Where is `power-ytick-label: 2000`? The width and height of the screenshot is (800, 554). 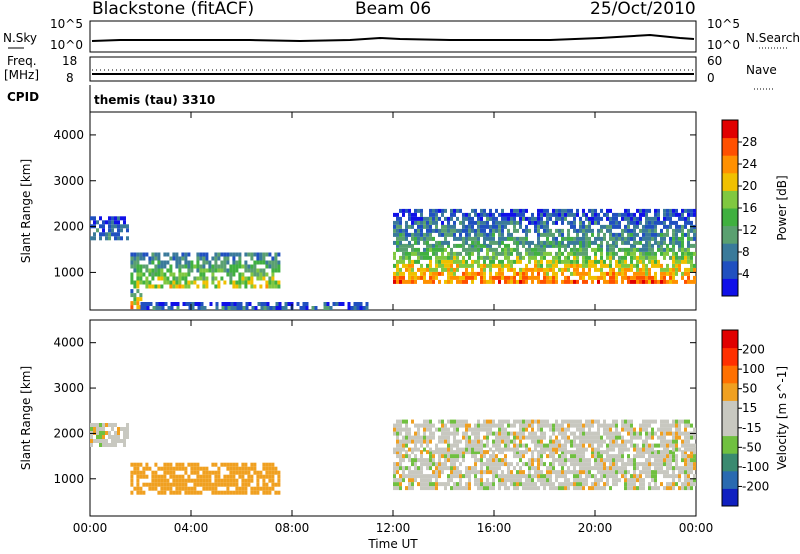
power-ytick-label: 2000 is located at coordinates (68, 227).